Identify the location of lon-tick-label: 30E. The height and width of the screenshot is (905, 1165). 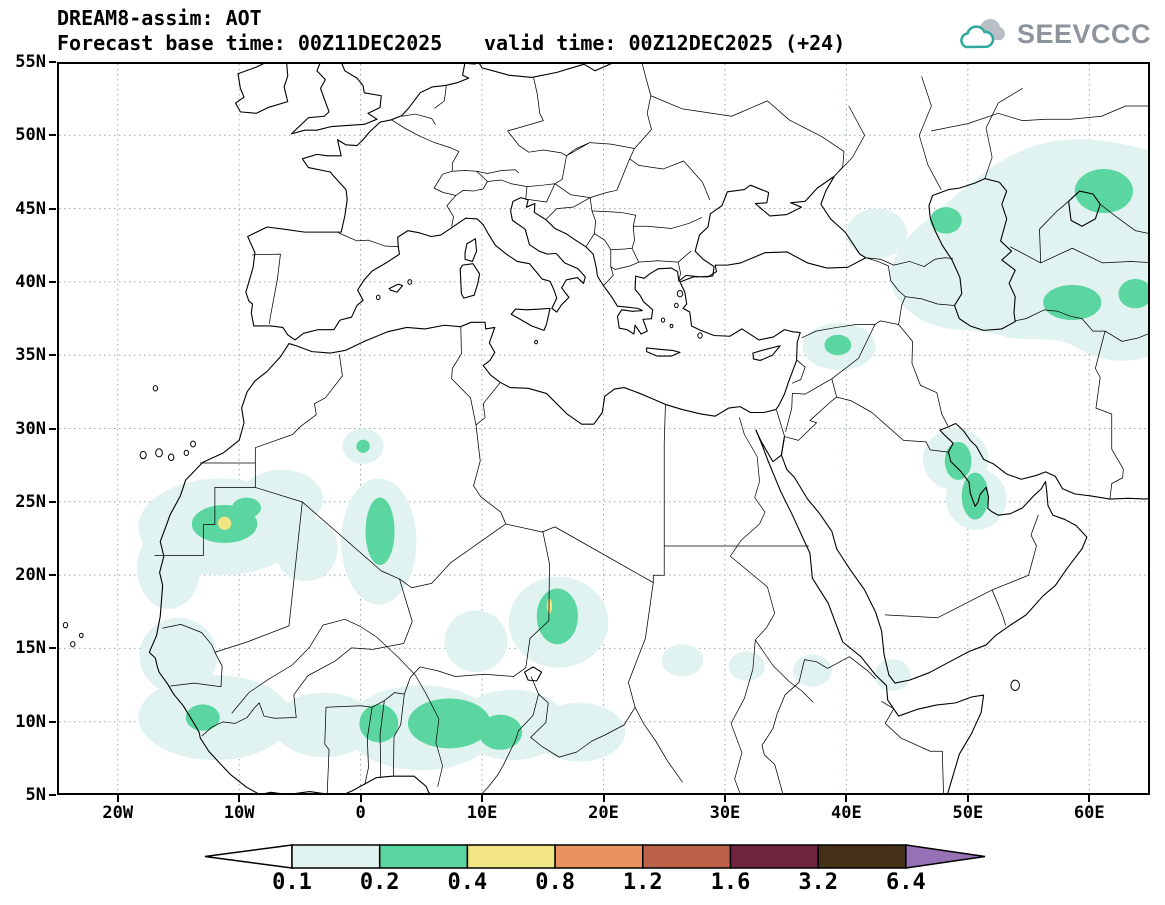
(725, 813).